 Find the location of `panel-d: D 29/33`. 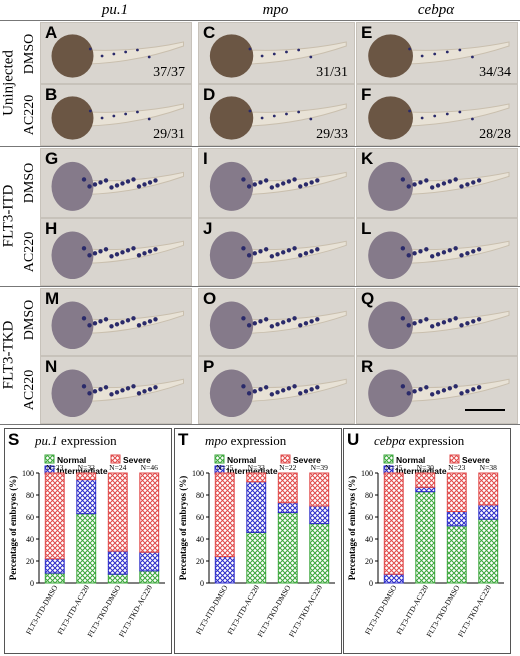

panel-d: D 29/33 is located at coordinates (276, 115).